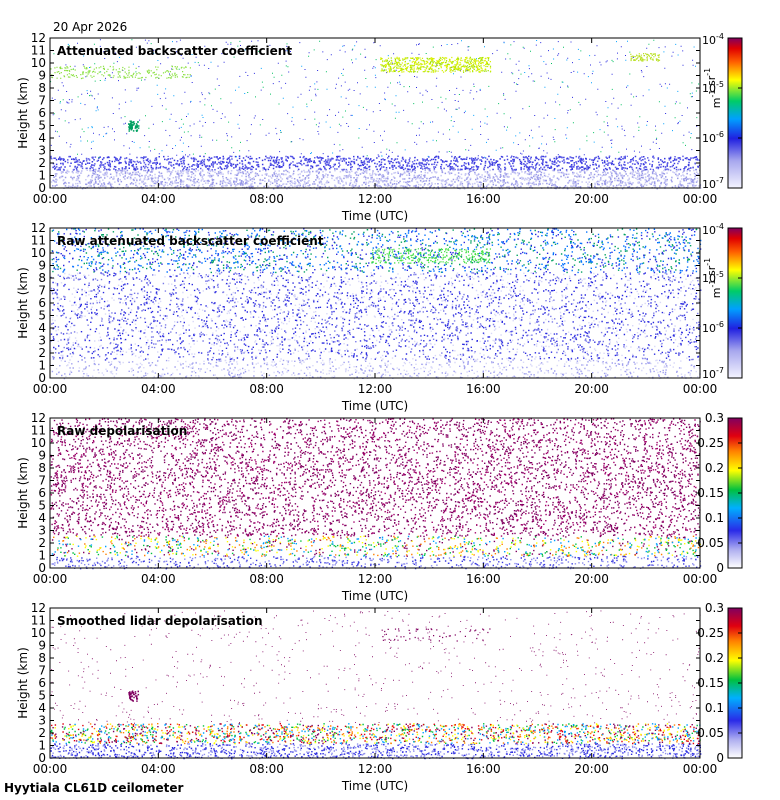 This screenshot has width=780, height=800. I want to click on panel-title: Attenuated backscatter coefficient, so click(174, 51).